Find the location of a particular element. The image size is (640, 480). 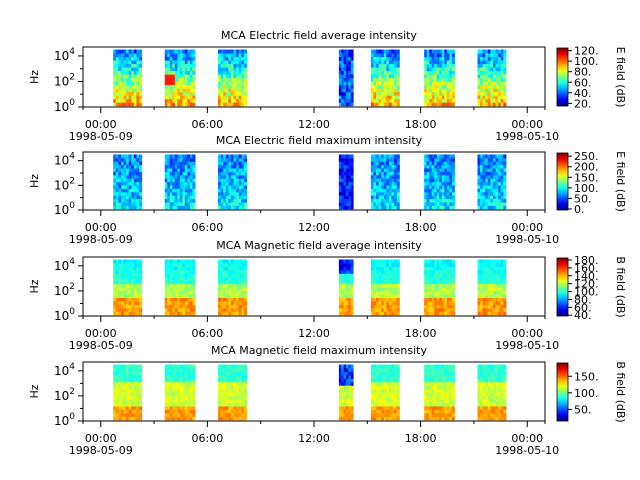

y-axis-label: Hz is located at coordinates (34, 391).